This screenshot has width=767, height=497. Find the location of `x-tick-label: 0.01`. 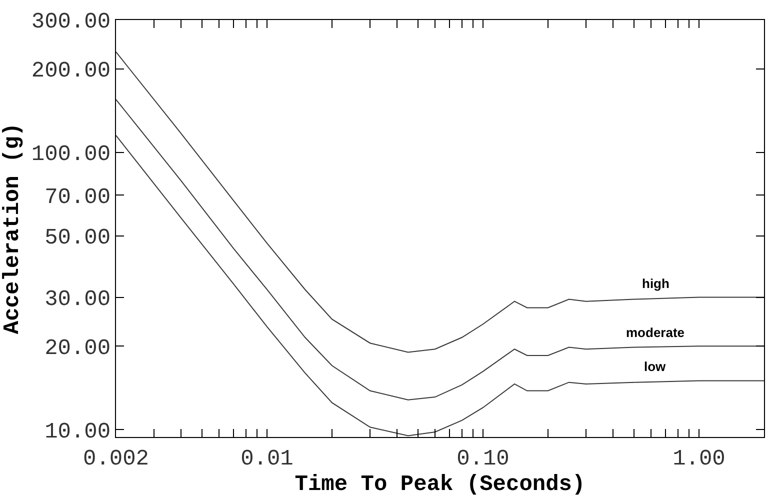

x-tick-label: 0.01 is located at coordinates (267, 459).